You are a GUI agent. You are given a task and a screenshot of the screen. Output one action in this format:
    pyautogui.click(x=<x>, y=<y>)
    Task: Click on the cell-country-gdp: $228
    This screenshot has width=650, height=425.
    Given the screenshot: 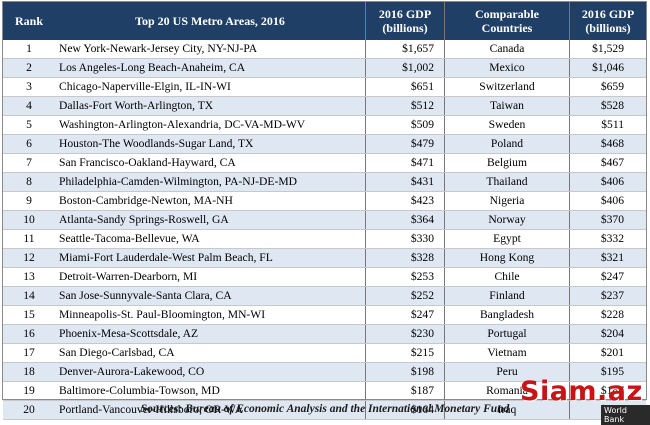 What is the action you would take?
    pyautogui.click(x=607, y=315)
    